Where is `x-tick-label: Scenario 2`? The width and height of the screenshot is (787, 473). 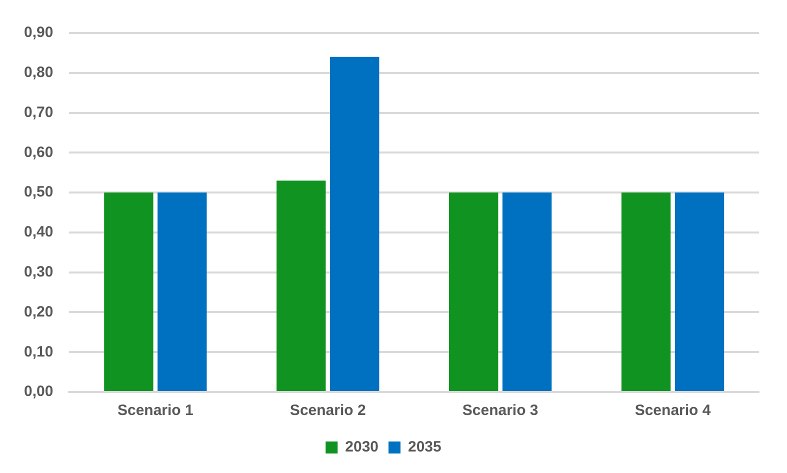
x-tick-label: Scenario 2 is located at coordinates (328, 411).